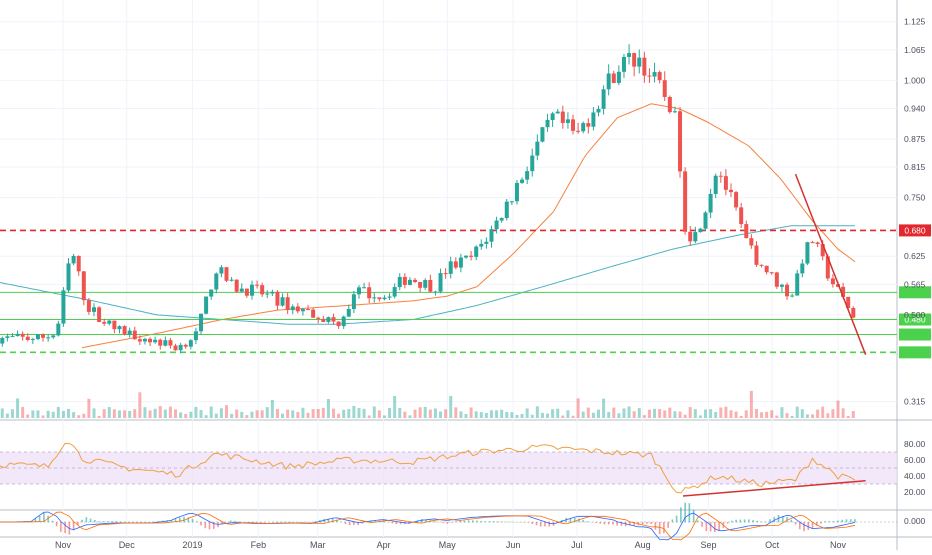 This screenshot has width=932, height=555. I want to click on price-tick-label: 0.565, so click(915, 284).